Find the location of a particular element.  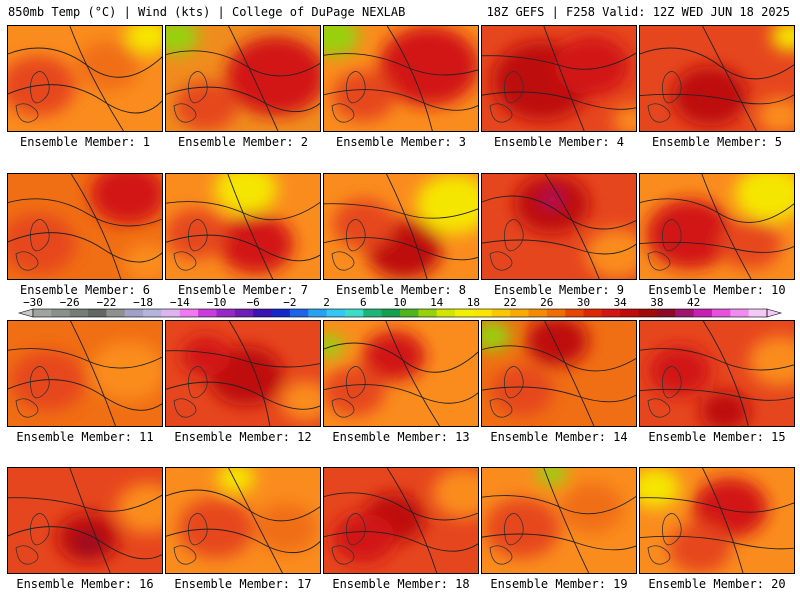

colorbar-tick-label: −2 is located at coordinates (289, 302).